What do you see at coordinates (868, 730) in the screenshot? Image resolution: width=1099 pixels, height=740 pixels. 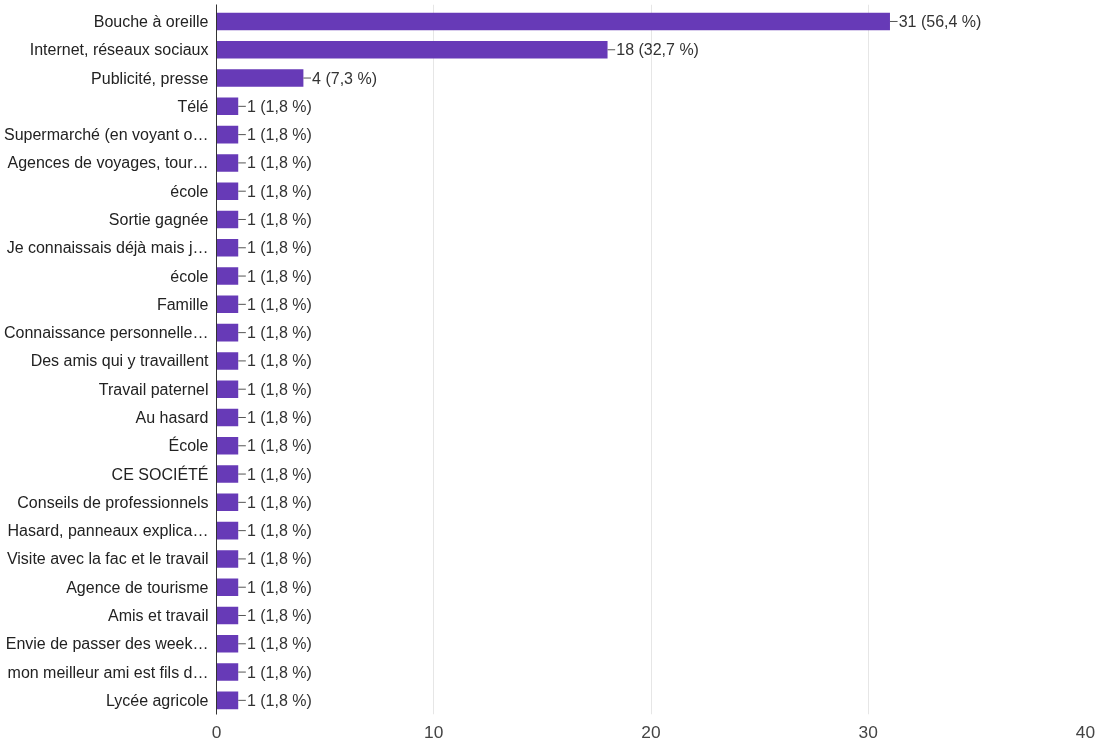 I see `x-tick-label: 30` at bounding box center [868, 730].